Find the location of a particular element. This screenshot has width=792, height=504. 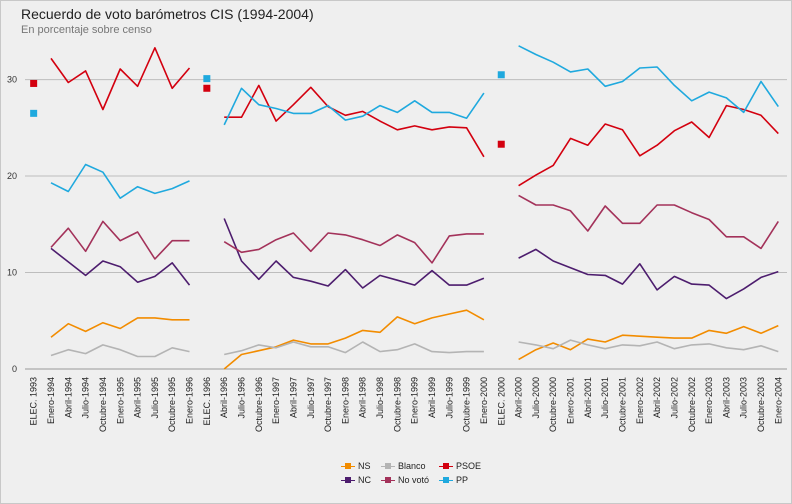

x-tick-label: Julio-2003 is located at coordinates (744, 398).